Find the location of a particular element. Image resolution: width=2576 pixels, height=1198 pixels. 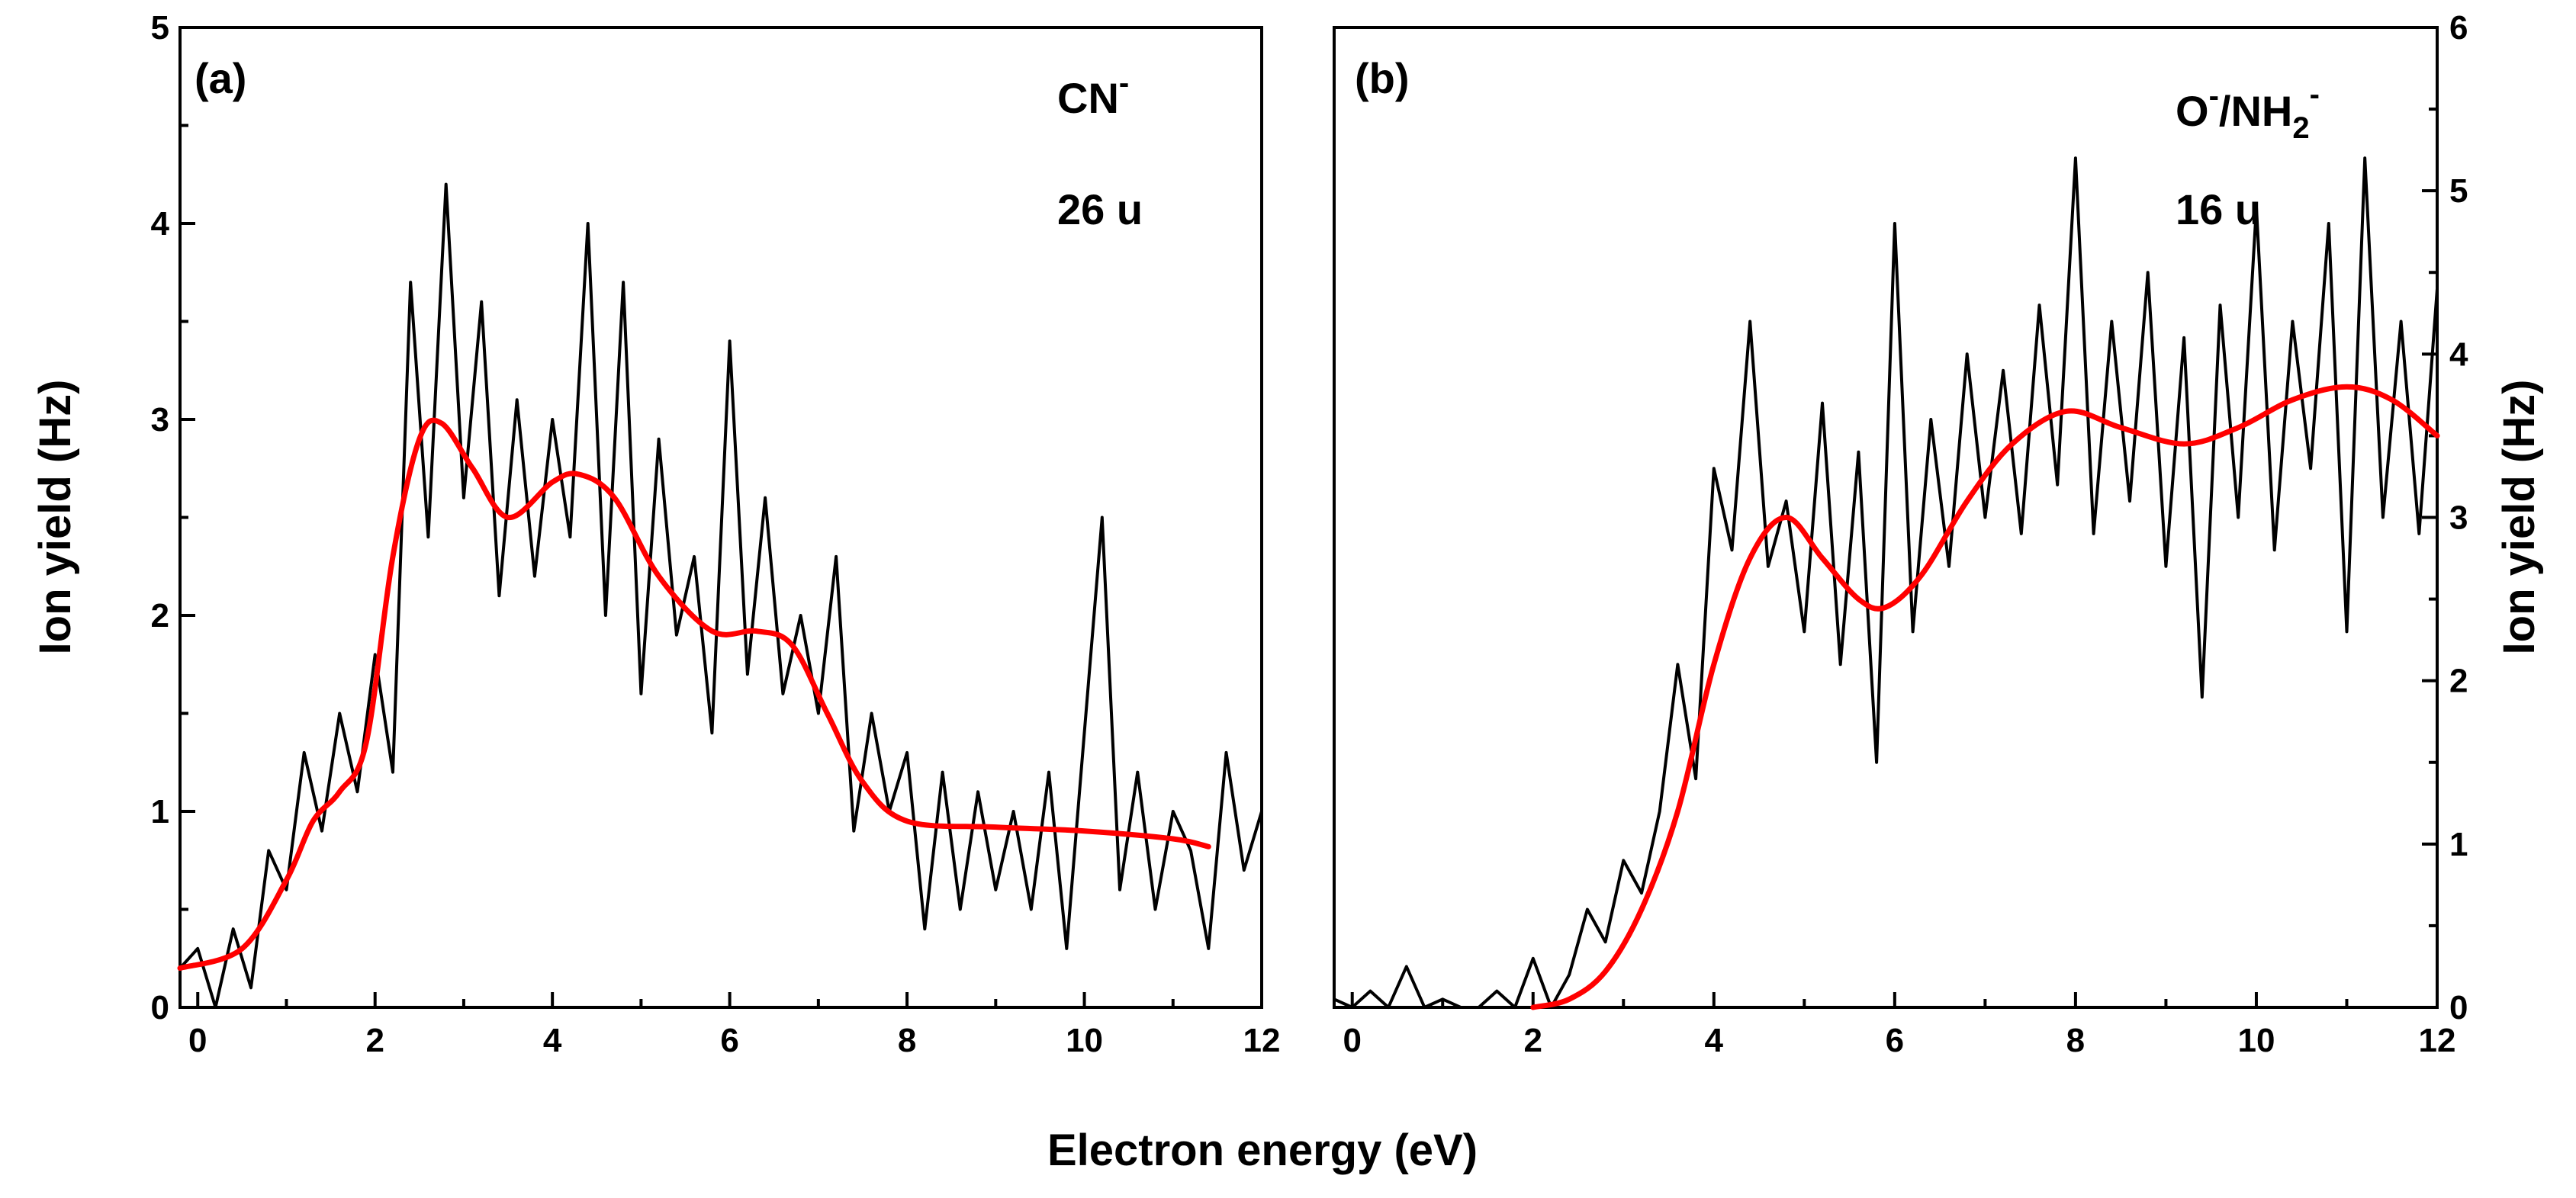

panel-a-y-tick-label: 0 is located at coordinates (160, 1008).